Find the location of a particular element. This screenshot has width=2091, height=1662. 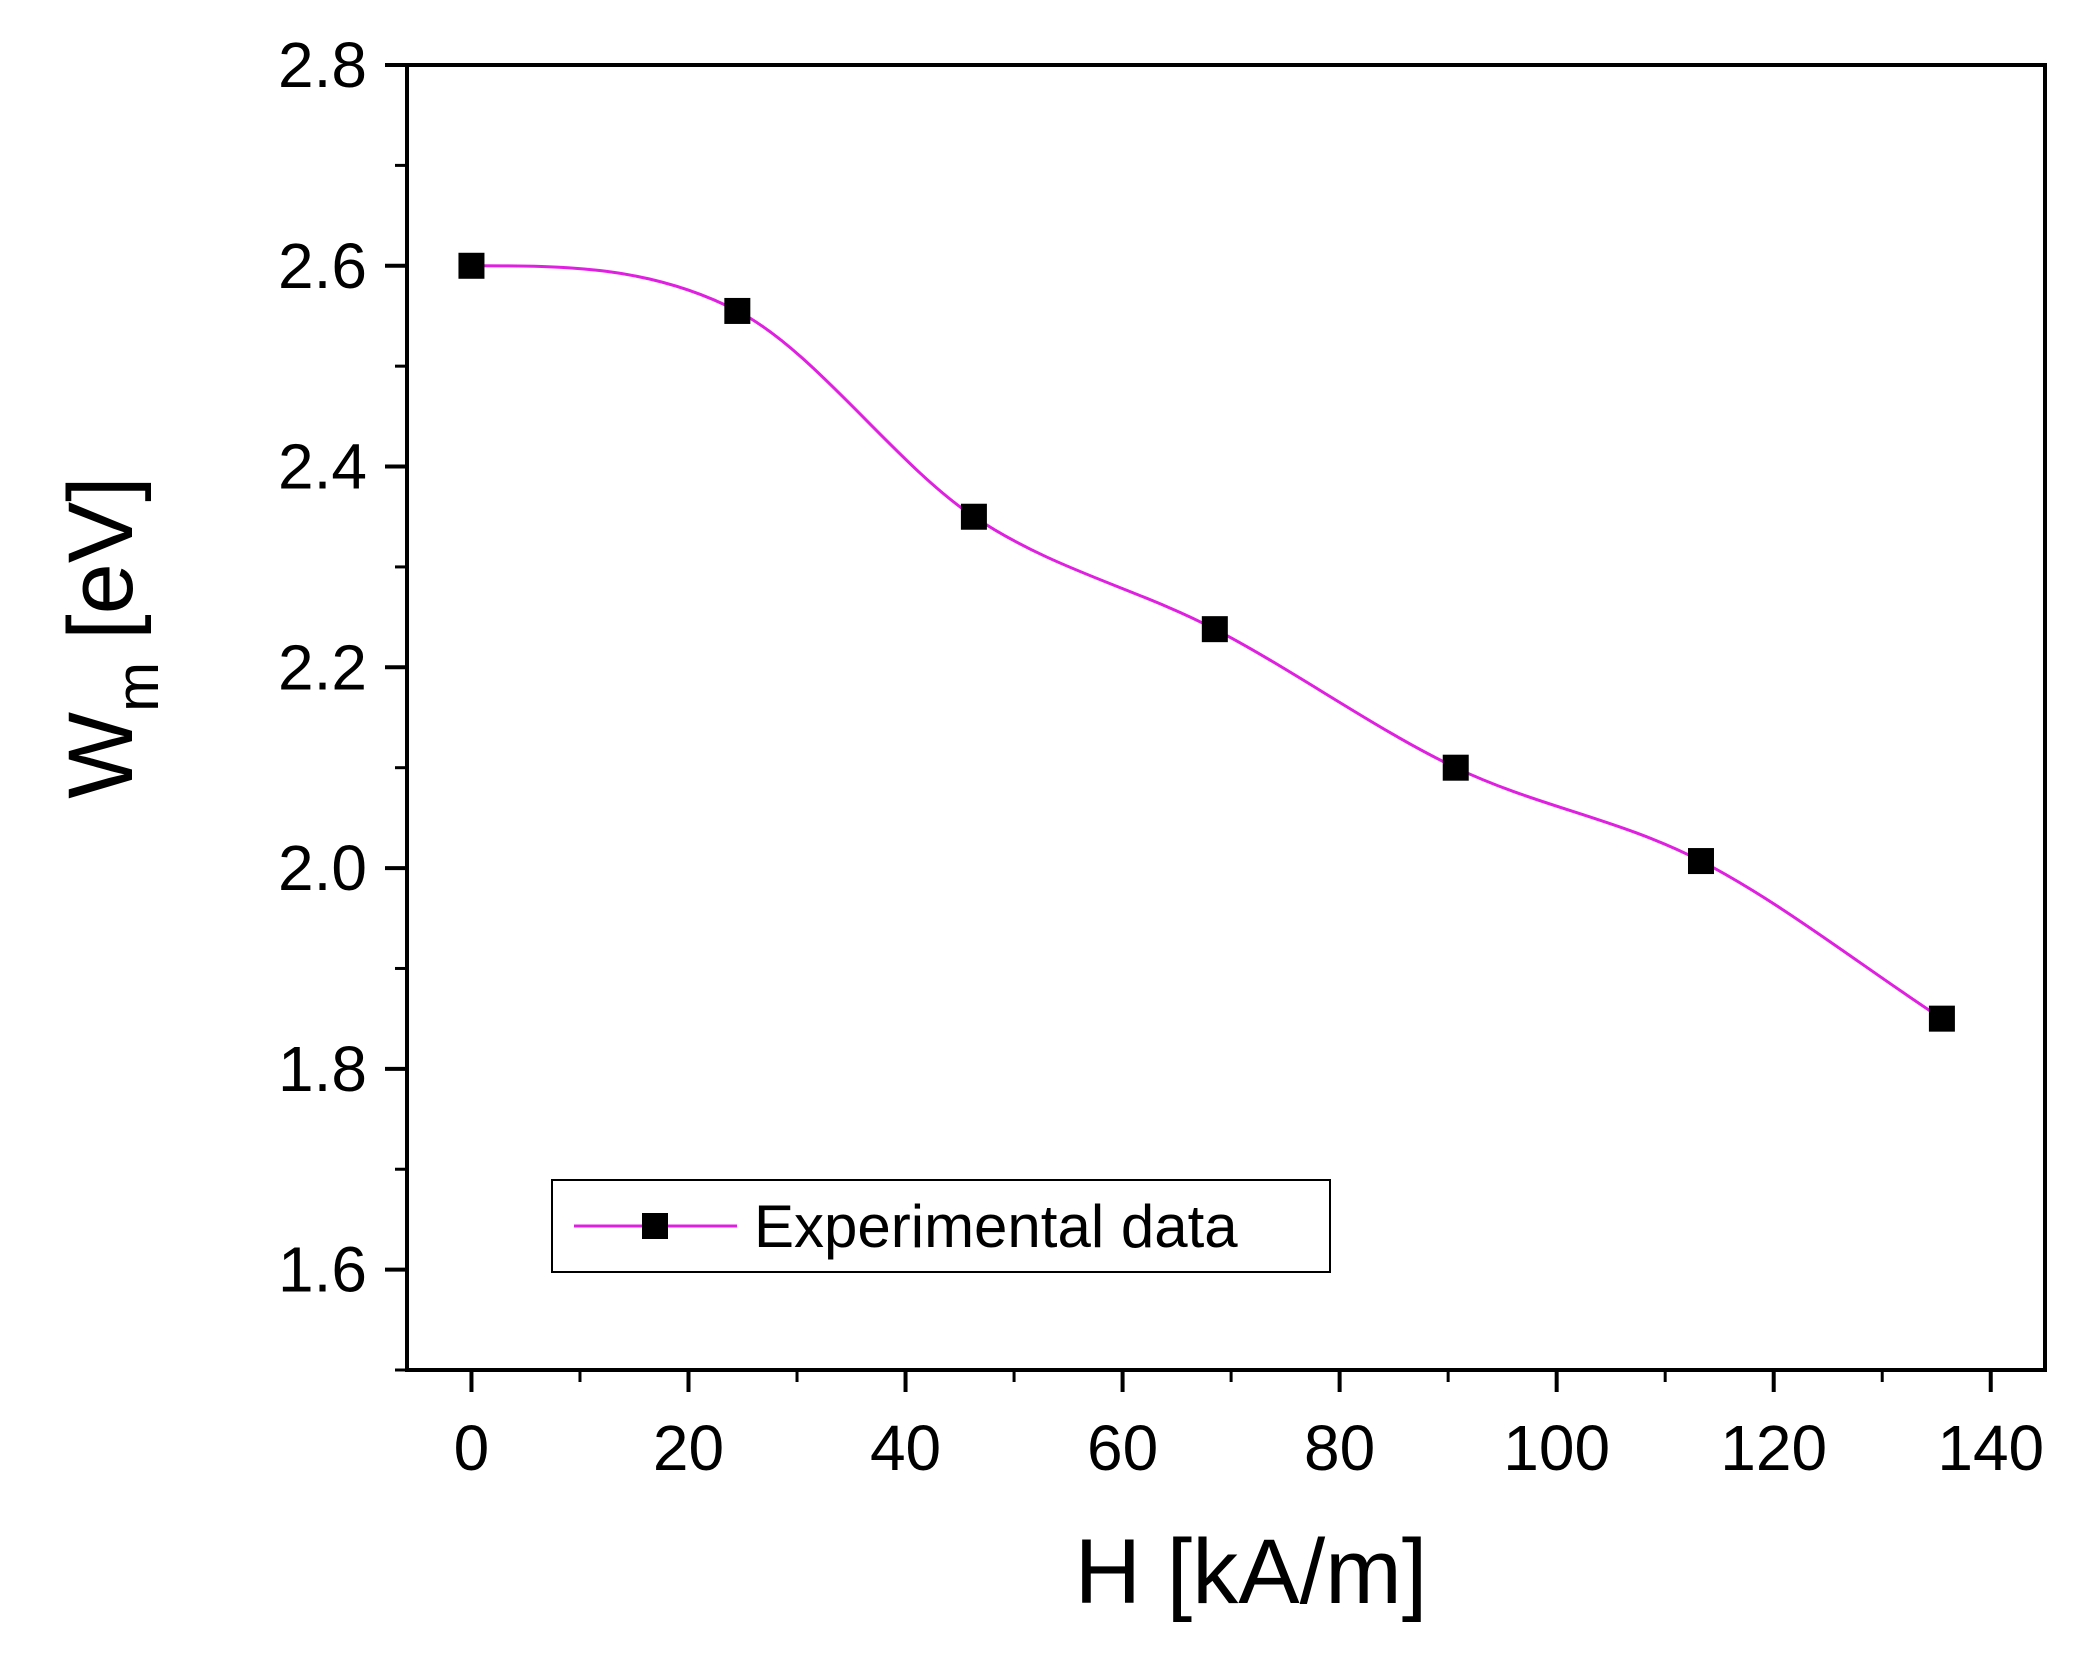

y-tick-label: 2.8 is located at coordinates (322, 65).